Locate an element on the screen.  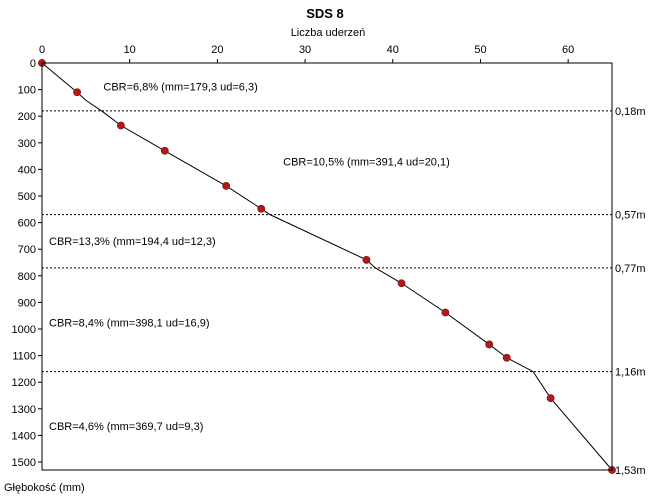
layer-boundary-label: 0,77m is located at coordinates (630, 269).